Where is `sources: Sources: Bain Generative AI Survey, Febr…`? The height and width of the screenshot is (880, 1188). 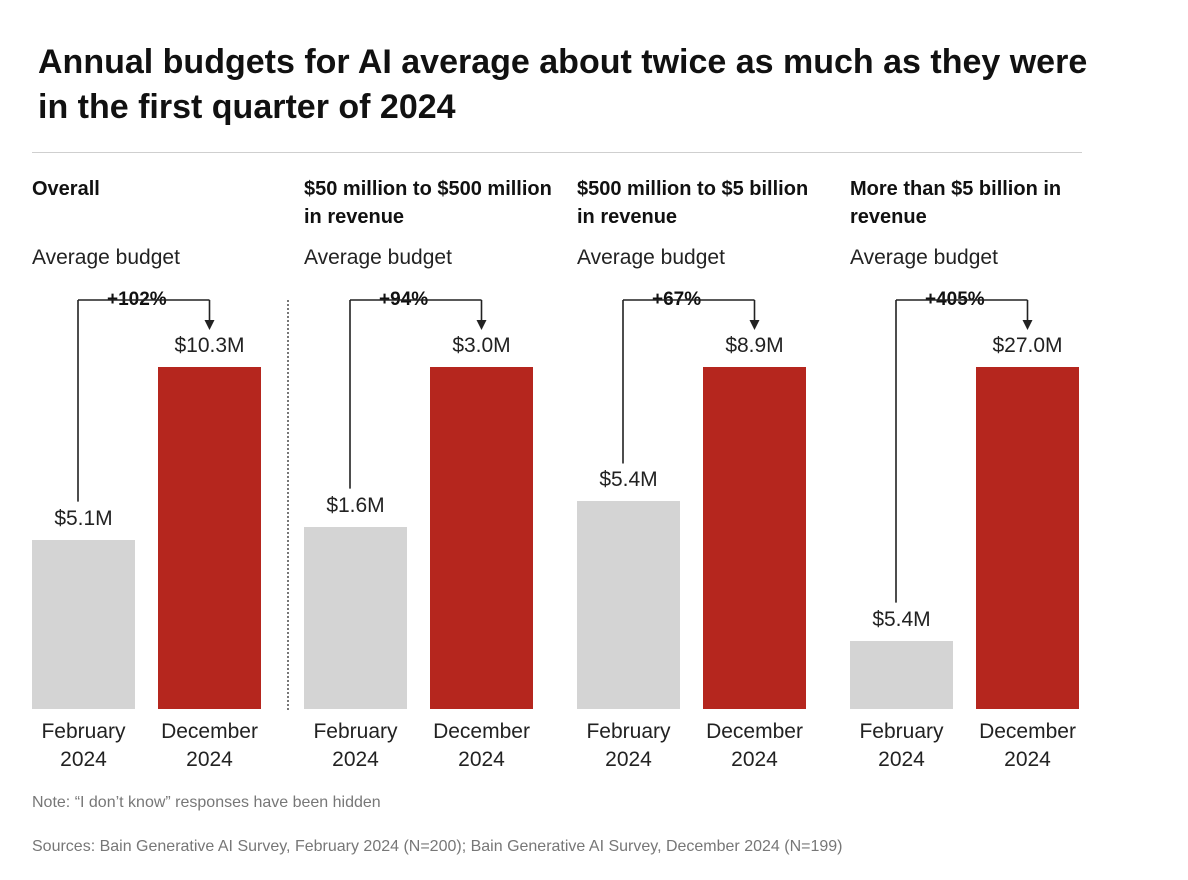
sources: Sources: Bain Generative AI Survey, Febr… is located at coordinates (437, 846).